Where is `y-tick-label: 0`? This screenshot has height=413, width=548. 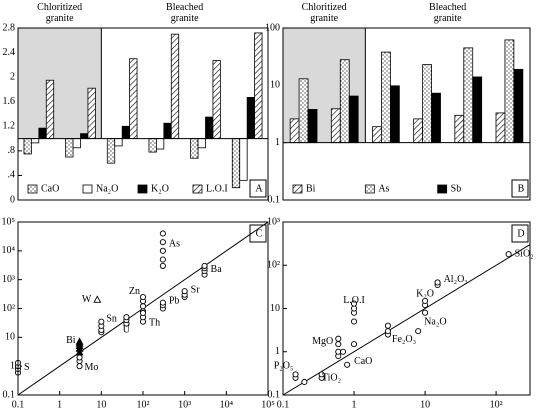 y-tick-label: 0 is located at coordinates (12, 199).